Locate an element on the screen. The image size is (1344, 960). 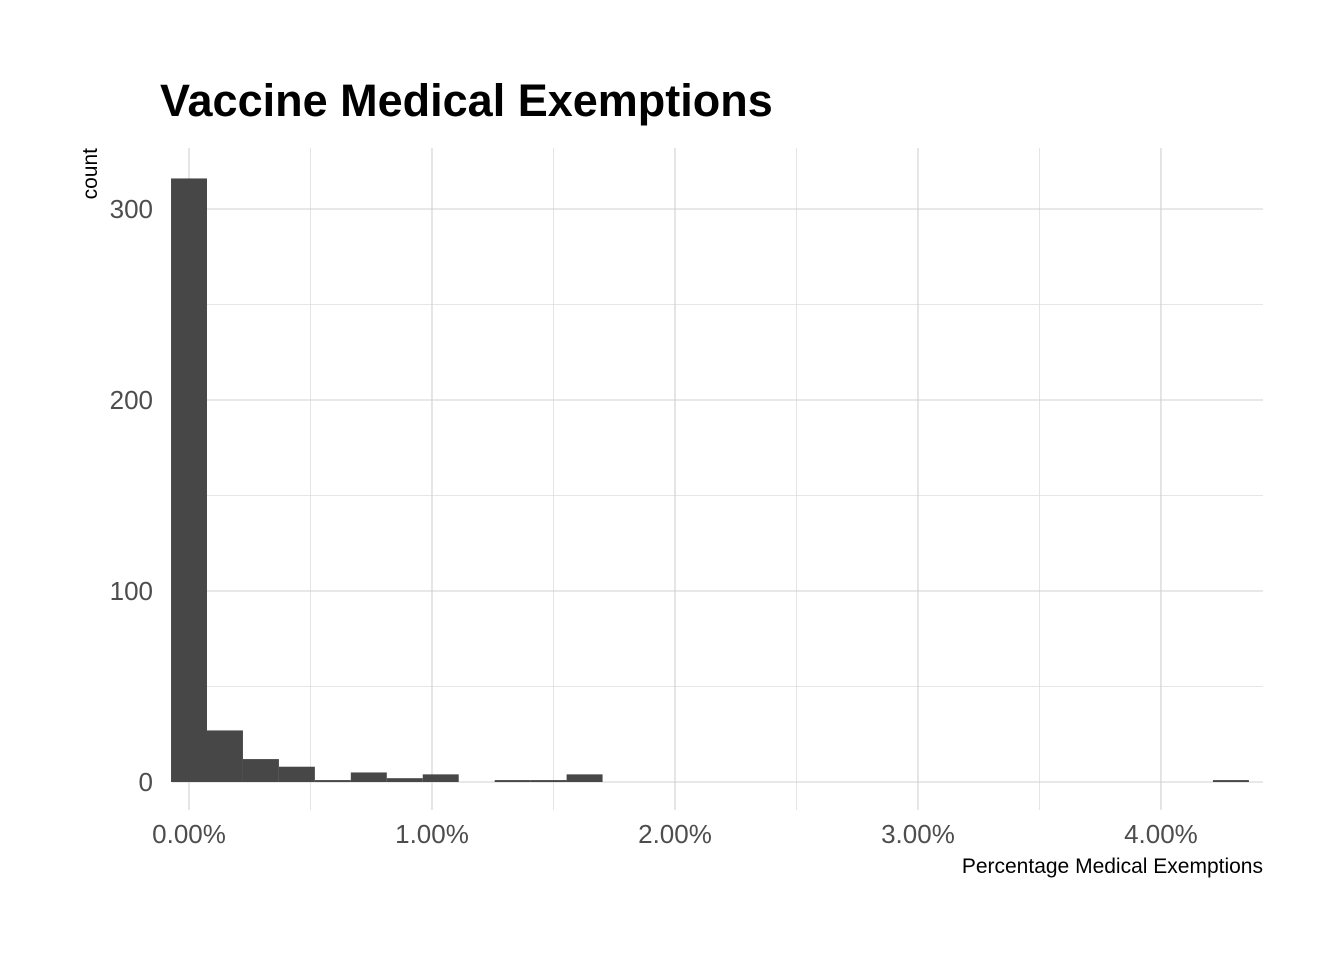
x-axis-tick-labels: 0.00% 1.00% 2.00% 3.00% 4.00% is located at coordinates (675, 834).